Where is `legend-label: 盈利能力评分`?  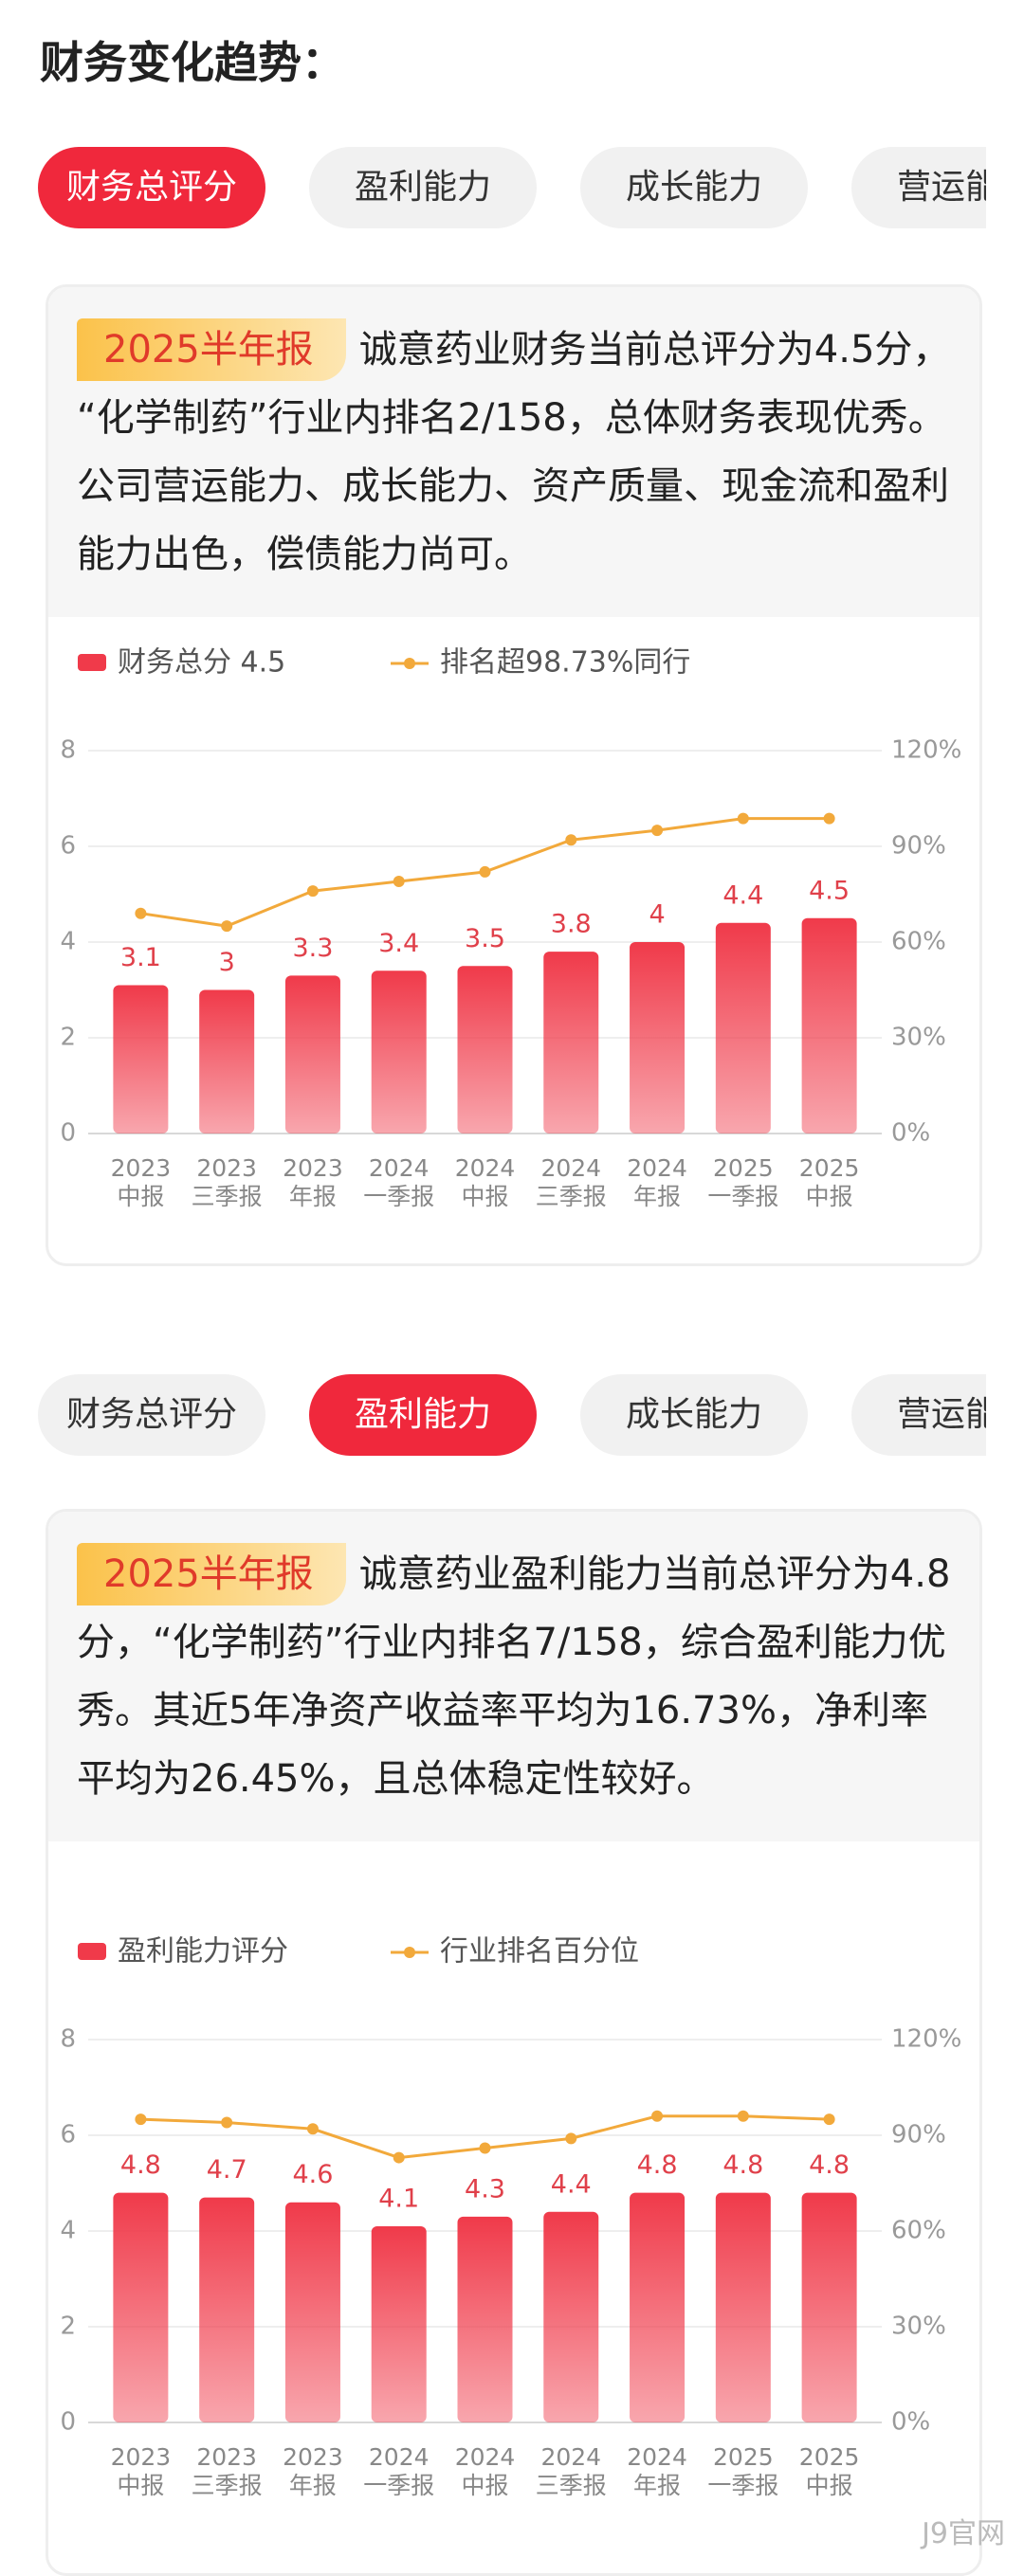
legend-label: 盈利能力评分 is located at coordinates (203, 1951).